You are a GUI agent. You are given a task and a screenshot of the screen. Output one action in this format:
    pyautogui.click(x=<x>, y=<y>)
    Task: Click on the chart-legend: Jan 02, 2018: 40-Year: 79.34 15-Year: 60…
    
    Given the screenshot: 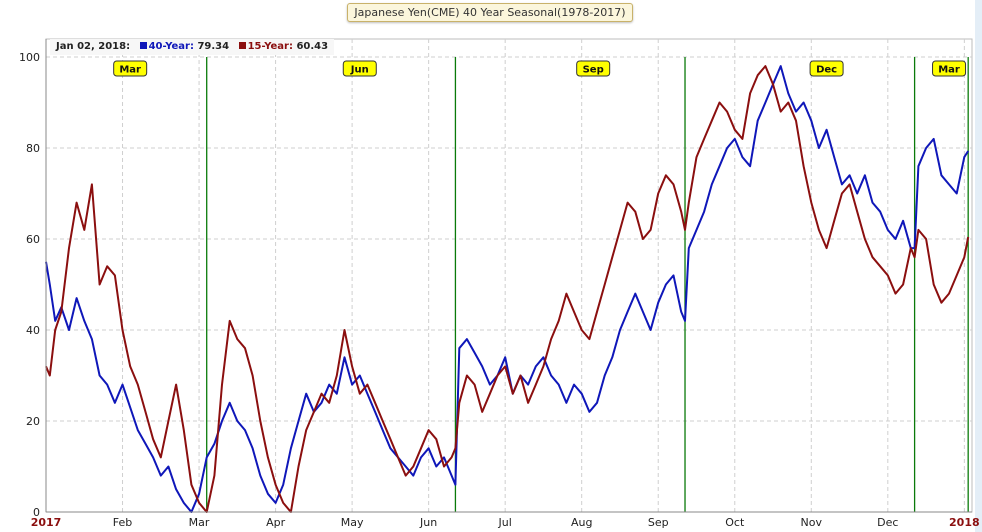 What is the action you would take?
    pyautogui.click(x=192, y=47)
    